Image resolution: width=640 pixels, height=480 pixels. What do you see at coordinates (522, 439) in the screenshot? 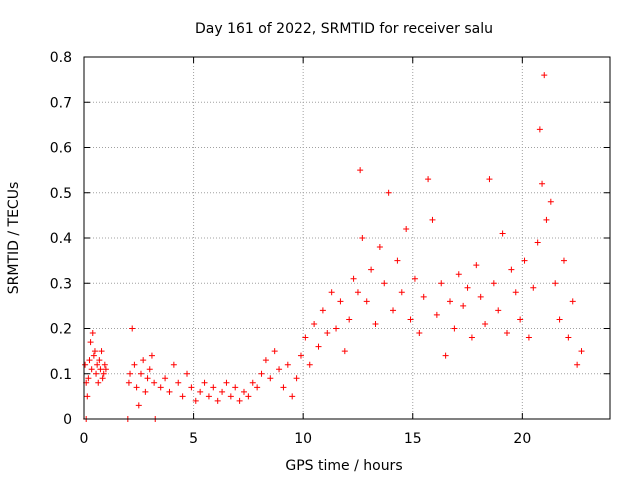
I see `x-tick-label: 20` at bounding box center [522, 439].